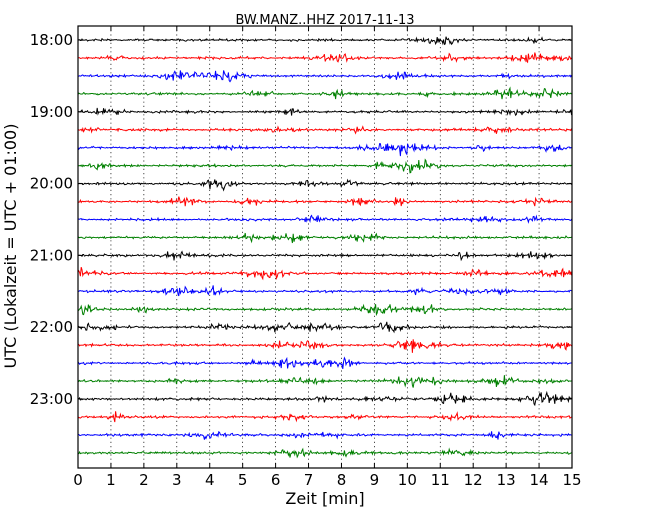 Image resolution: width=650 pixels, height=520 pixels. Describe the element at coordinates (78, 480) in the screenshot. I see `x-tick-label: 0` at that location.